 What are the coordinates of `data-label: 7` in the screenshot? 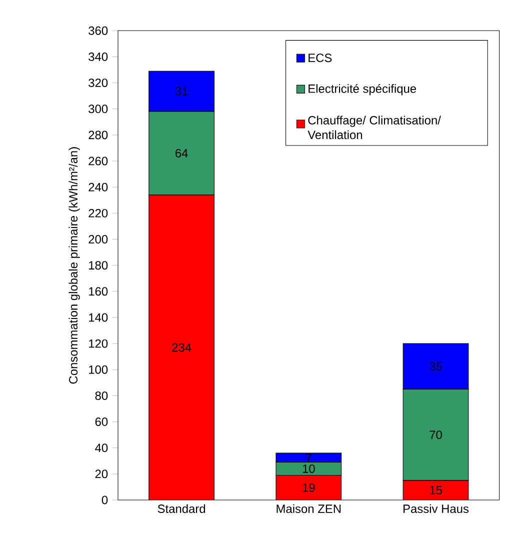 It's located at (309, 458).